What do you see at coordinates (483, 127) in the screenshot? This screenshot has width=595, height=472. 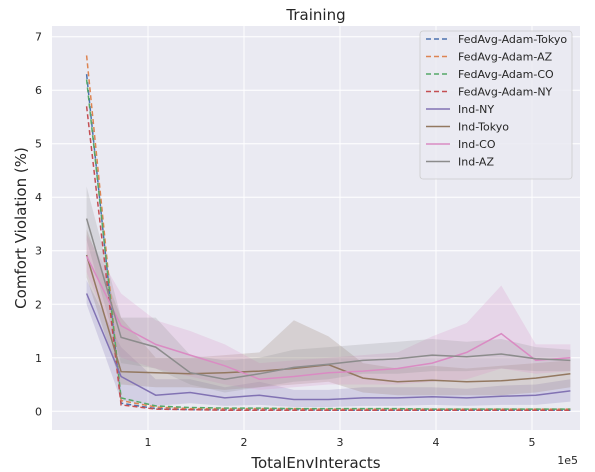 I see `legend-entry: Ind-Tokyo` at bounding box center [483, 127].